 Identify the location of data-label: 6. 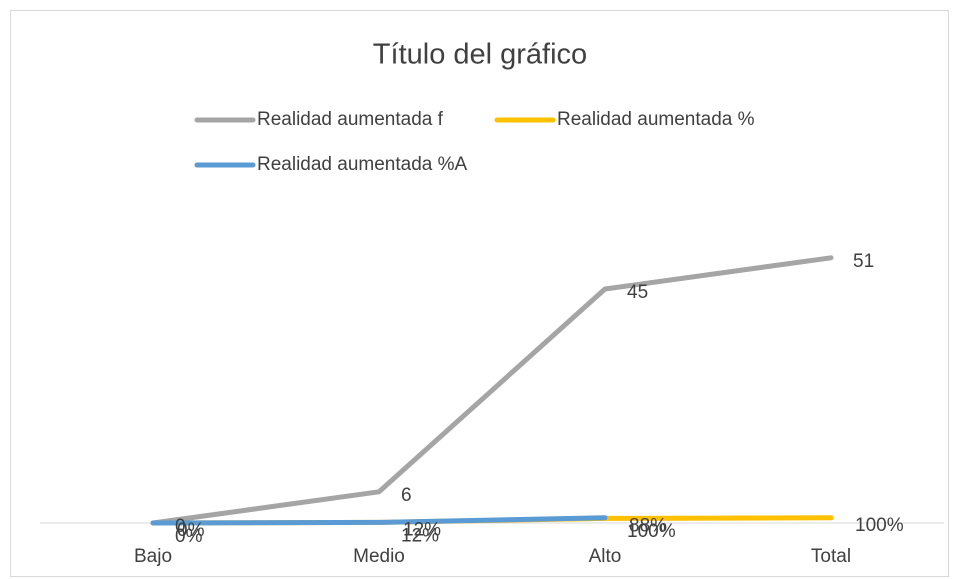
(406, 495).